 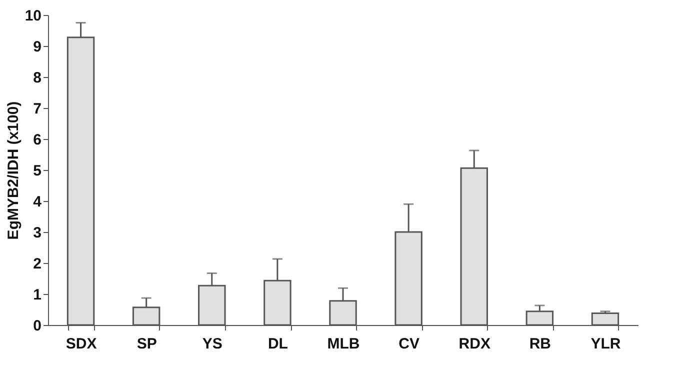 What do you see at coordinates (37, 233) in the screenshot?
I see `y-tick-label: 3` at bounding box center [37, 233].